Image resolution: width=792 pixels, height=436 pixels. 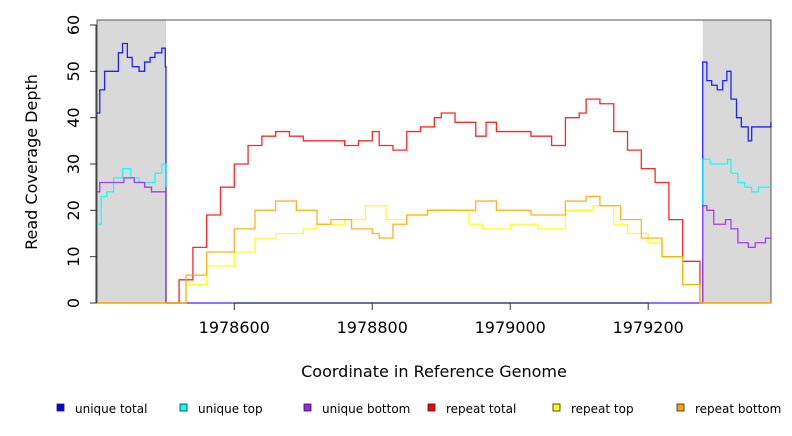 I want to click on x-tick-label: 1978800, so click(x=372, y=327).